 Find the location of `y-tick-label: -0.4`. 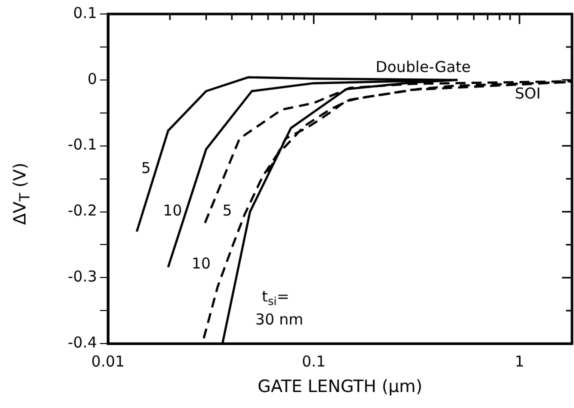

y-tick-label: -0.4 is located at coordinates (82, 342).